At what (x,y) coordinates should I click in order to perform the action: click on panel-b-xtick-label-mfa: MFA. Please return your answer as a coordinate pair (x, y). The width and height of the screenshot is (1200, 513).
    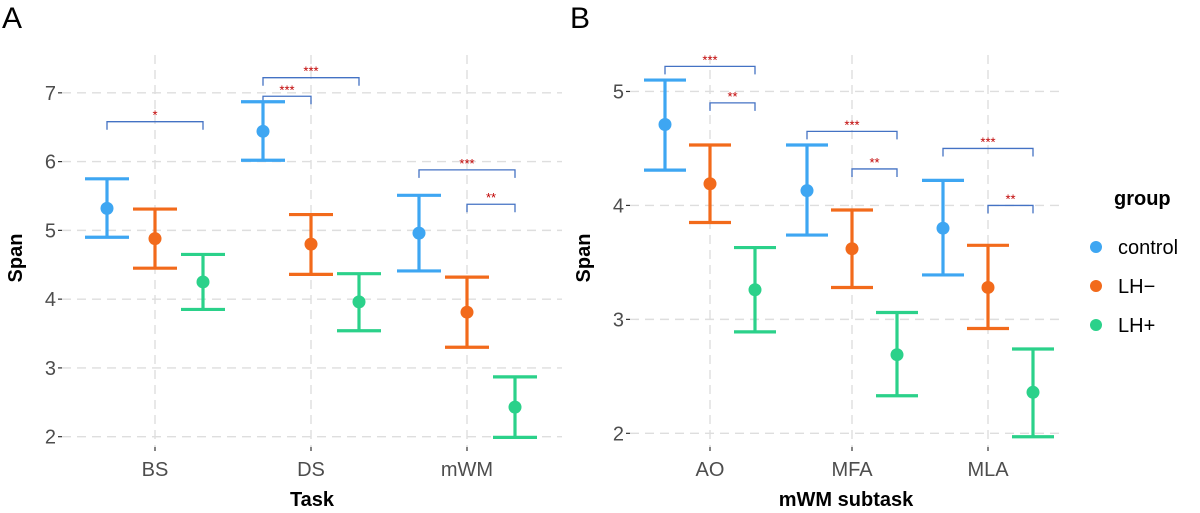
    Looking at the image, I should click on (852, 470).